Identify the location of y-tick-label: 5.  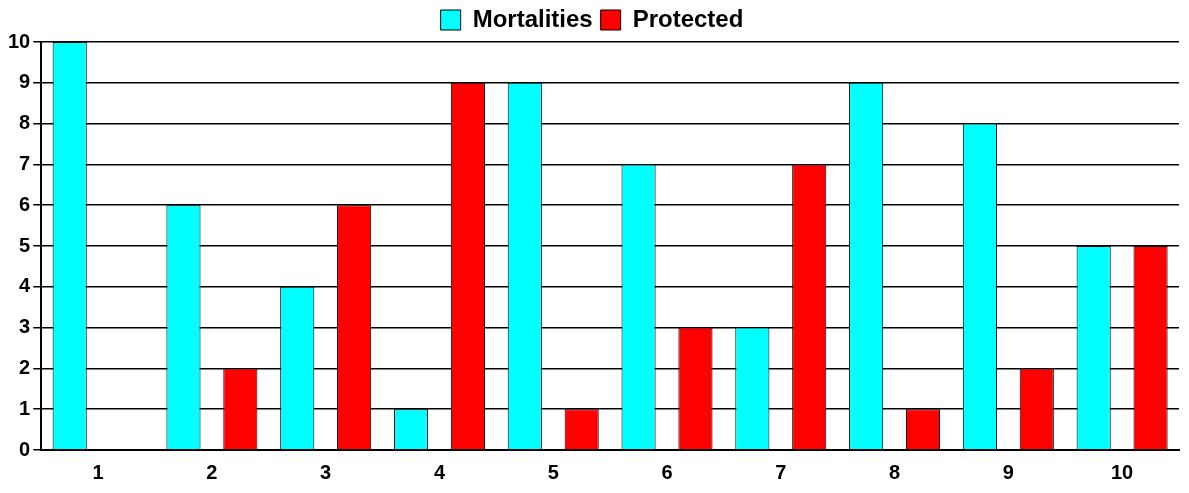
(25, 244).